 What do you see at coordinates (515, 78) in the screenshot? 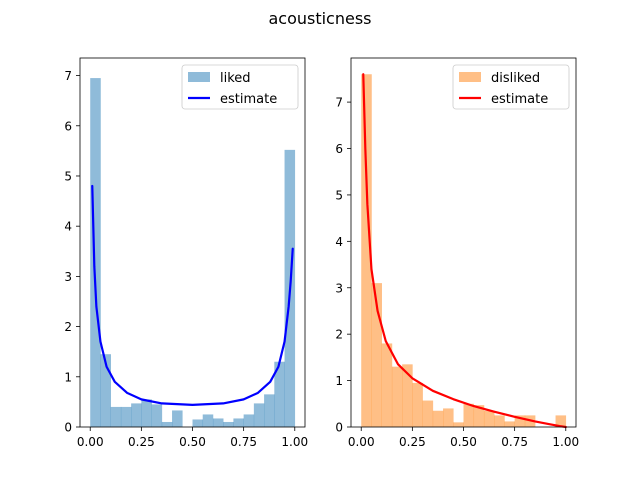
I see `legend-label-histogram: disliked` at bounding box center [515, 78].